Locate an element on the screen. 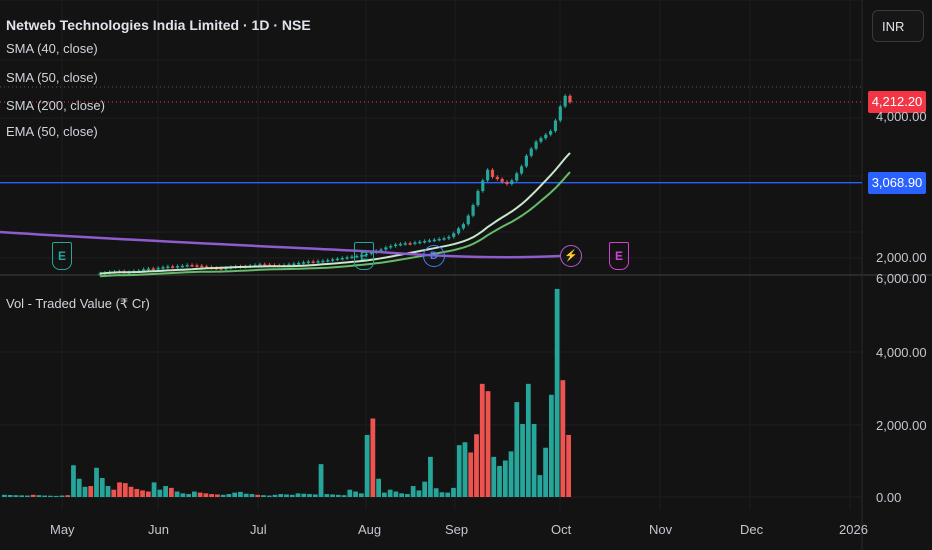 This screenshot has height=550, width=932. time-axis-label: May is located at coordinates (62, 529).